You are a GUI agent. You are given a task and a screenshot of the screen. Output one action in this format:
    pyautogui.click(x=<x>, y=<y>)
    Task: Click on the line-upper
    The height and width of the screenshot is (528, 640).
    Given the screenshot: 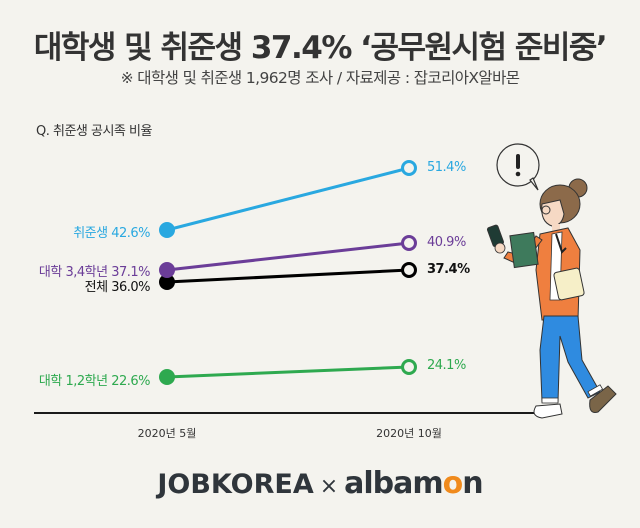 What is the action you would take?
    pyautogui.click(x=288, y=256)
    